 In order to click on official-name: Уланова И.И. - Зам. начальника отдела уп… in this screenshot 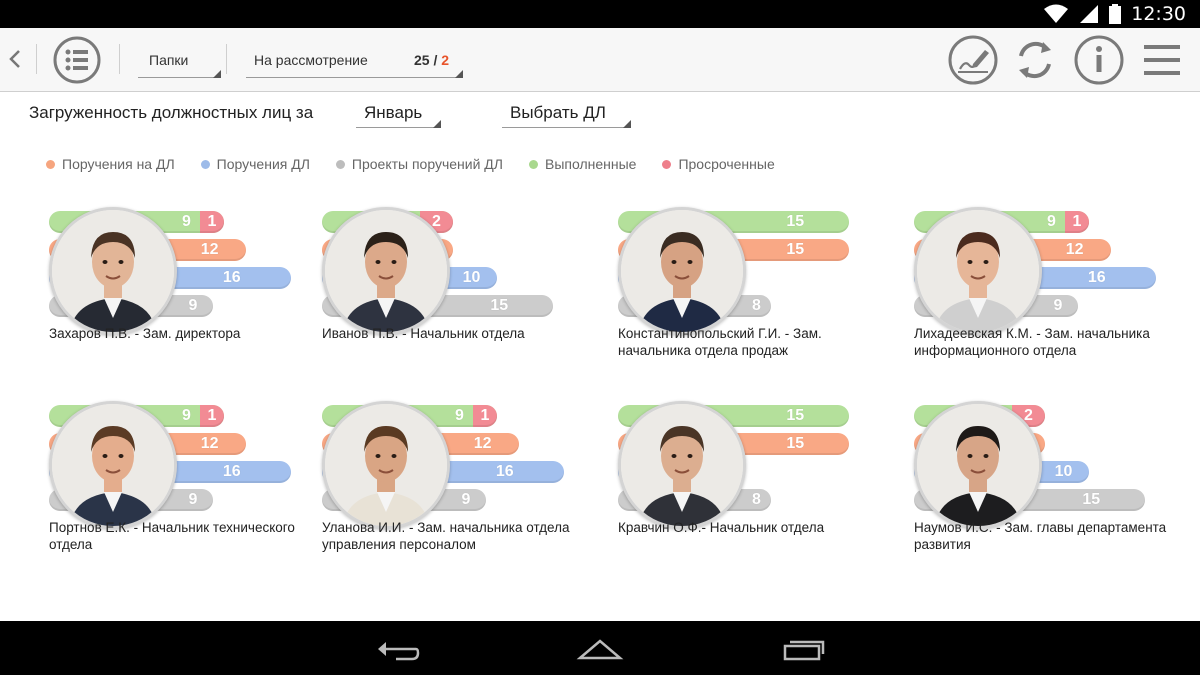, I will do `click(446, 536)`.